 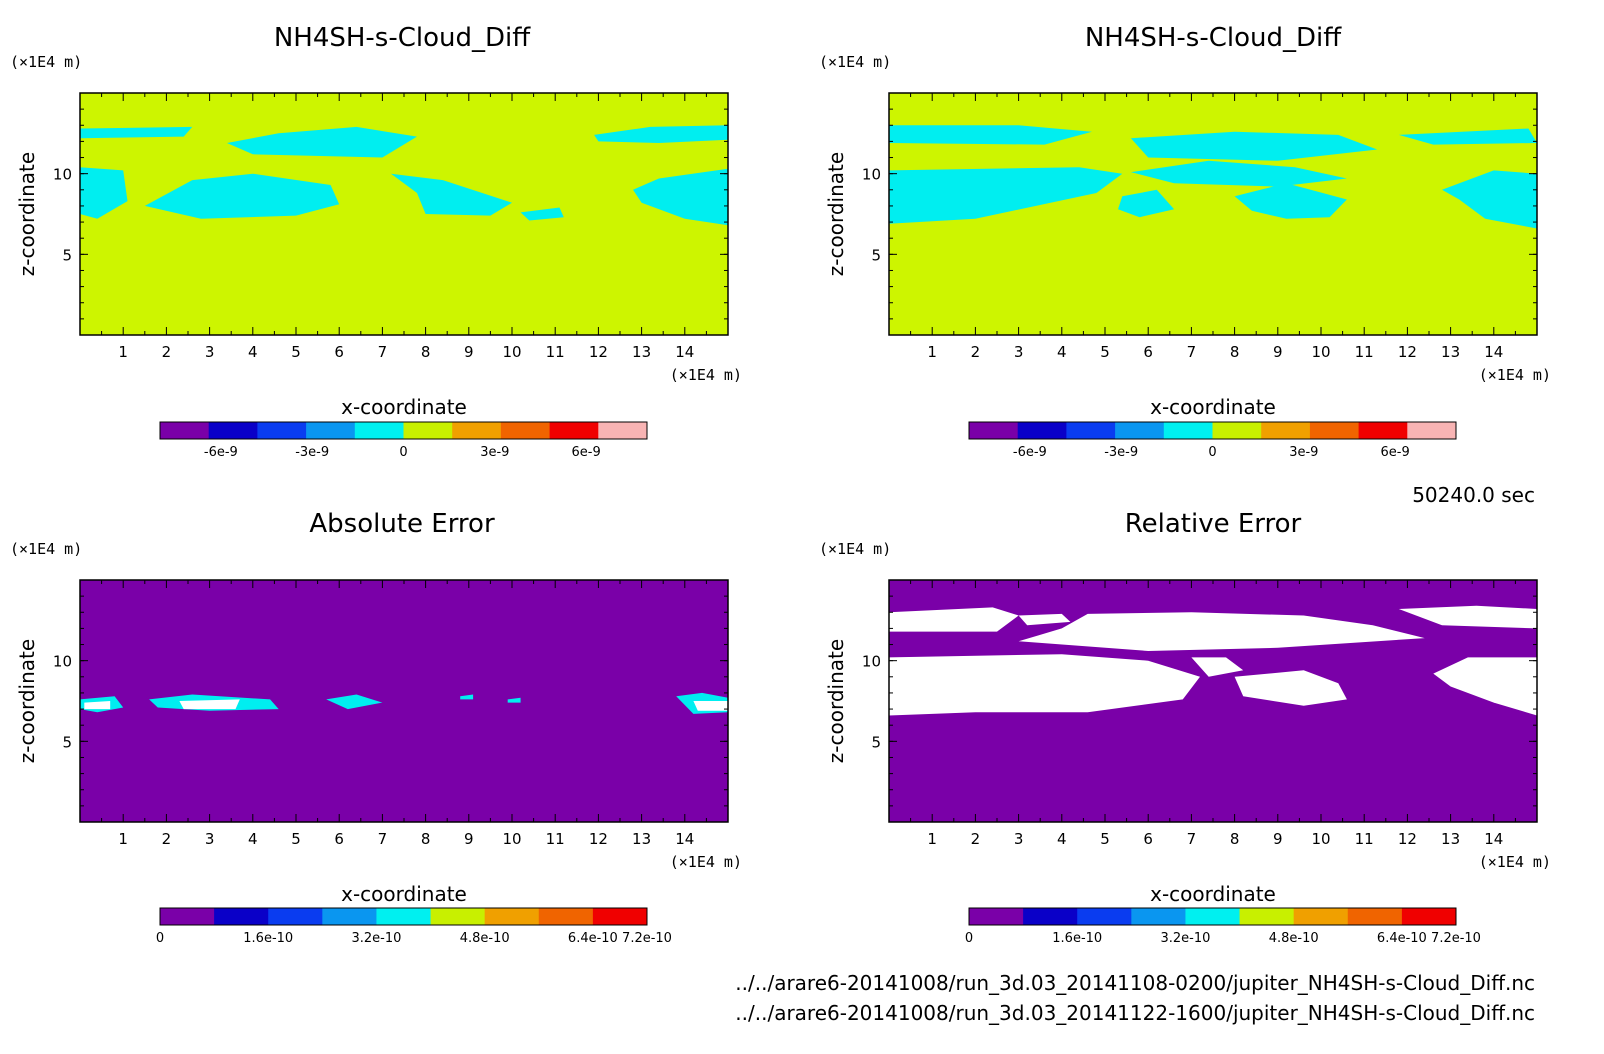 I want to click on x-tick-label: 11, so click(x=555, y=352).